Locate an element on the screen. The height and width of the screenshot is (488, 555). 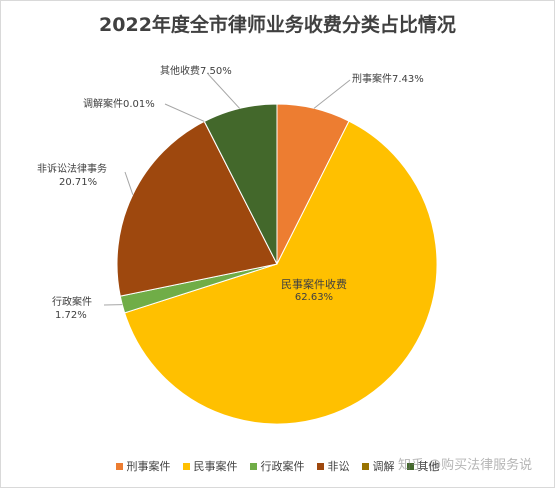
legend-item-non-litigation: 非讼 is located at coordinates (333, 466).